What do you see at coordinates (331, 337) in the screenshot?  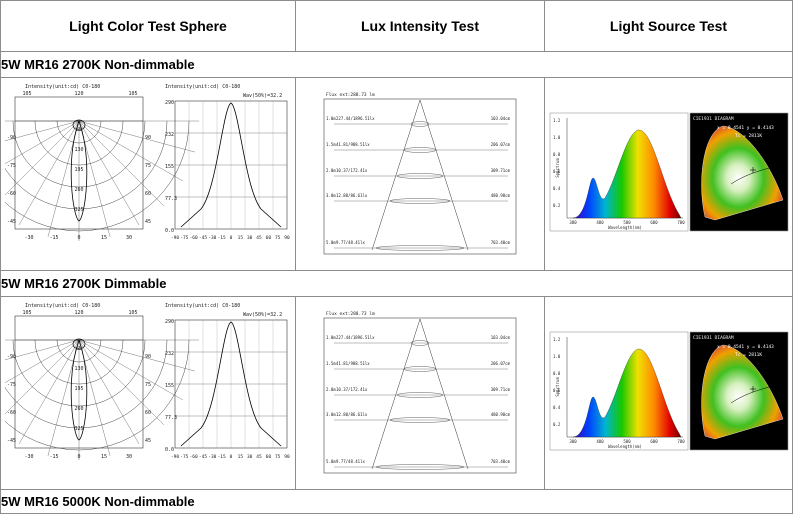 I see `lux-distance: 1.0m` at bounding box center [331, 337].